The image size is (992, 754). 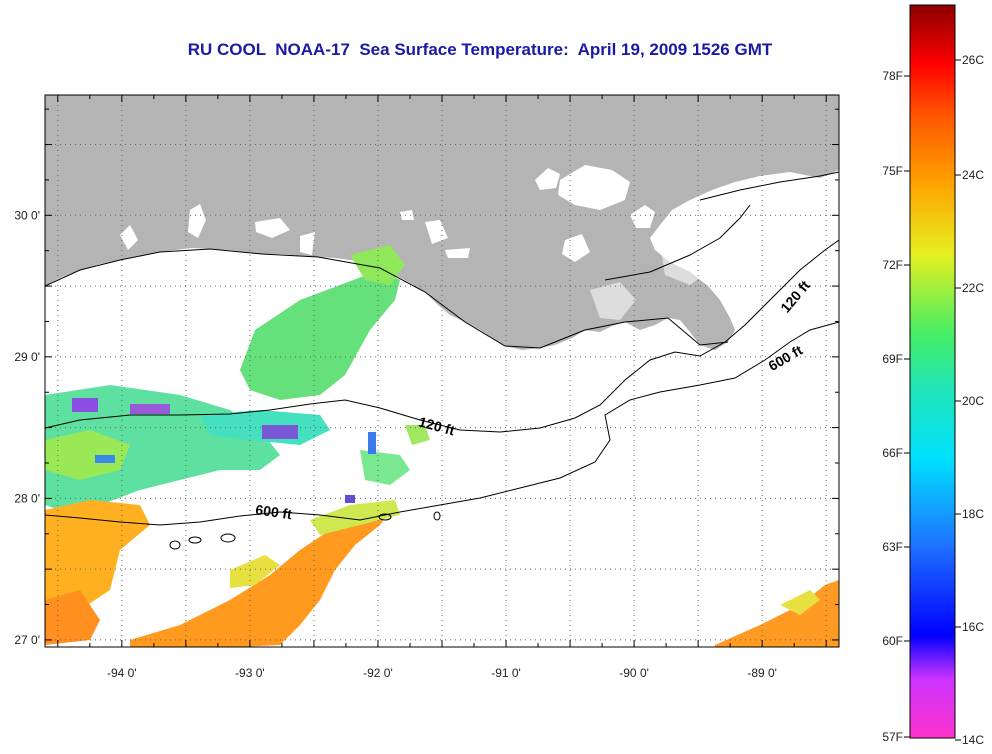 What do you see at coordinates (932, 371) in the screenshot?
I see `colorbar` at bounding box center [932, 371].